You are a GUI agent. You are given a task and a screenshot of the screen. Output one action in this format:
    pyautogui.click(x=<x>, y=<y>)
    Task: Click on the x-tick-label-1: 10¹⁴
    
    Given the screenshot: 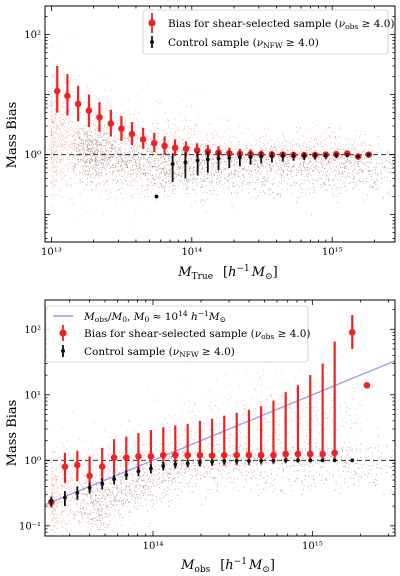 What is the action you would take?
    pyautogui.click(x=191, y=252)
    